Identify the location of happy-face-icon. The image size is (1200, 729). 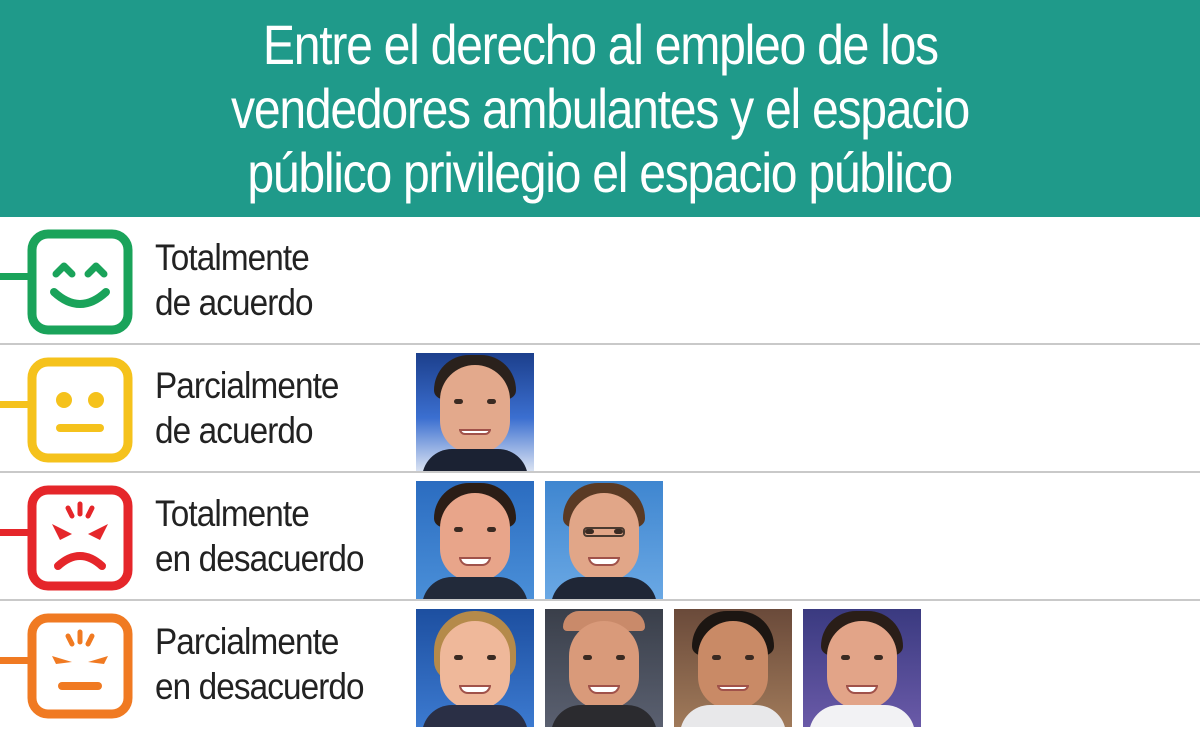
(80, 282).